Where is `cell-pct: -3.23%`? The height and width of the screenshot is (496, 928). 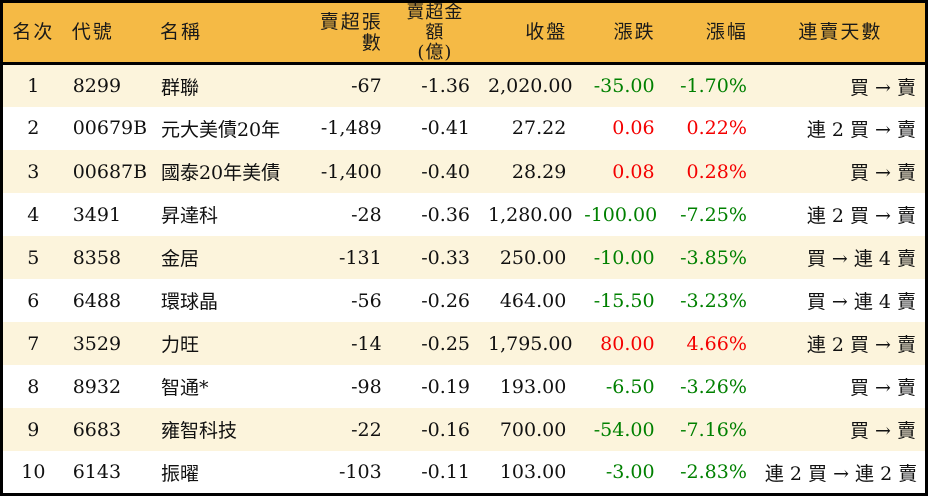 cell-pct: -3.23% is located at coordinates (713, 300).